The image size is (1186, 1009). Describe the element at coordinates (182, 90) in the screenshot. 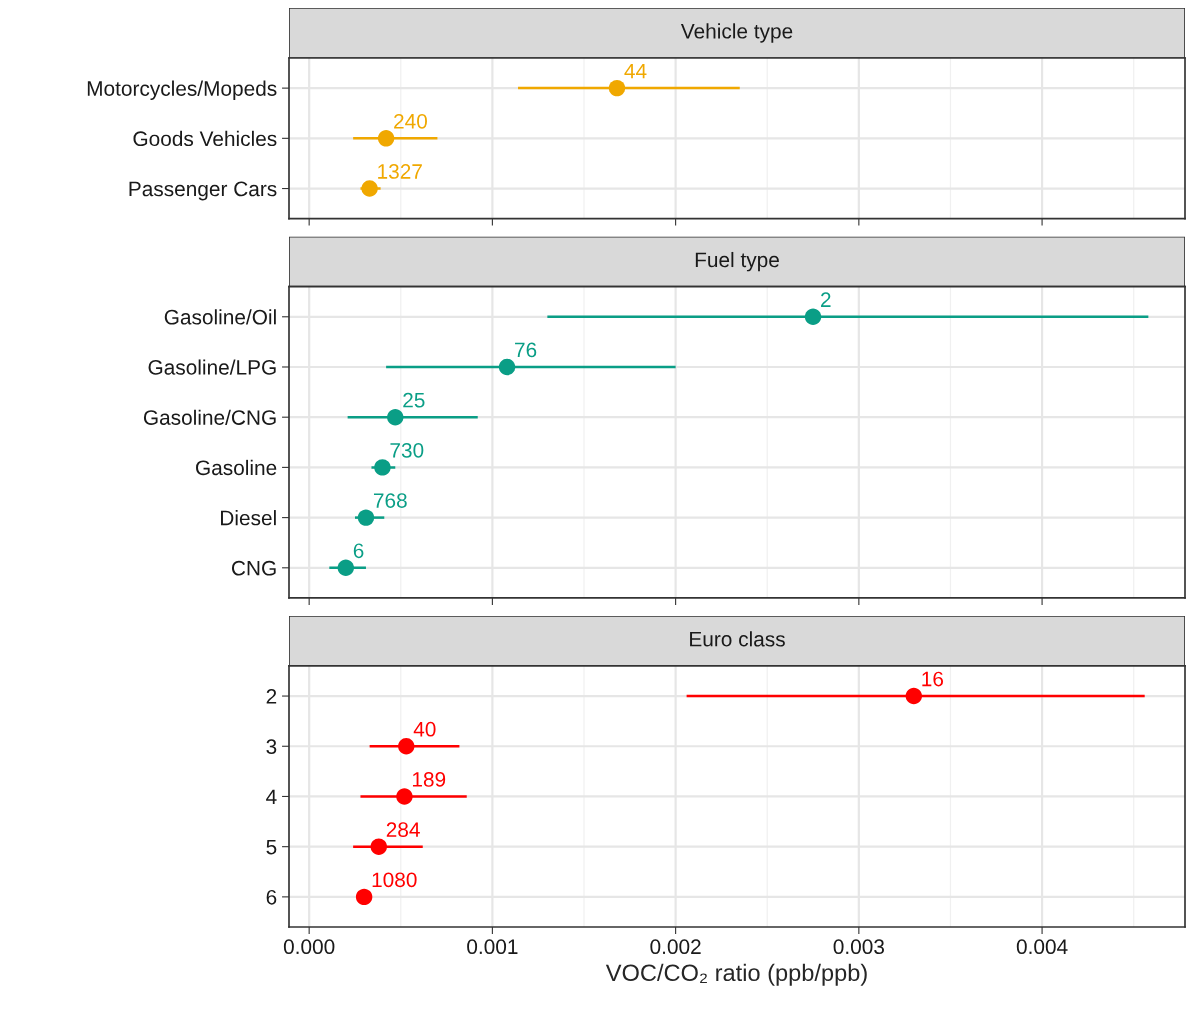

I see `y-tick-label: Motorcycles/Mopeds` at that location.